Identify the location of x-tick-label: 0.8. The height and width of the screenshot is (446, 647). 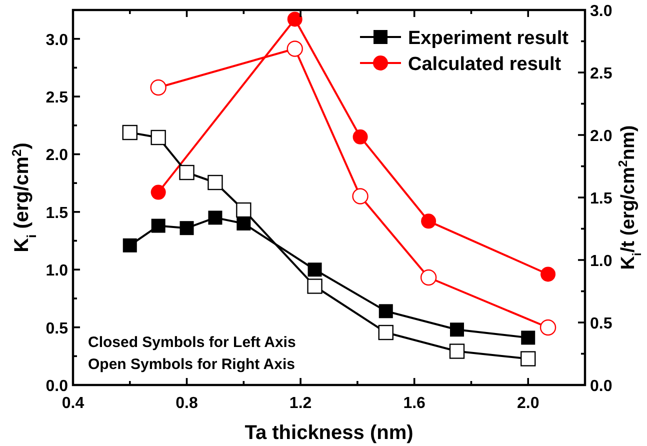
(187, 403).